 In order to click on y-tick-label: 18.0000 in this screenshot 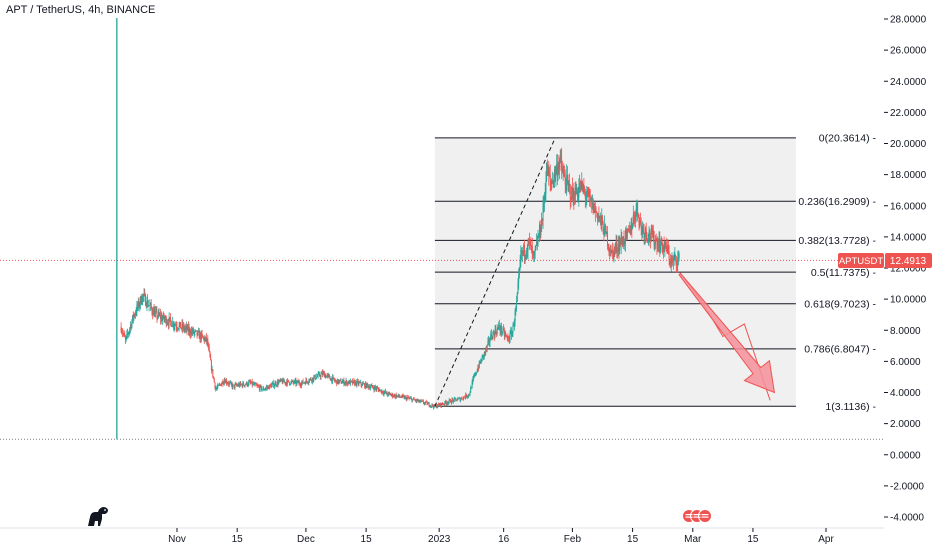, I will do `click(908, 175)`.